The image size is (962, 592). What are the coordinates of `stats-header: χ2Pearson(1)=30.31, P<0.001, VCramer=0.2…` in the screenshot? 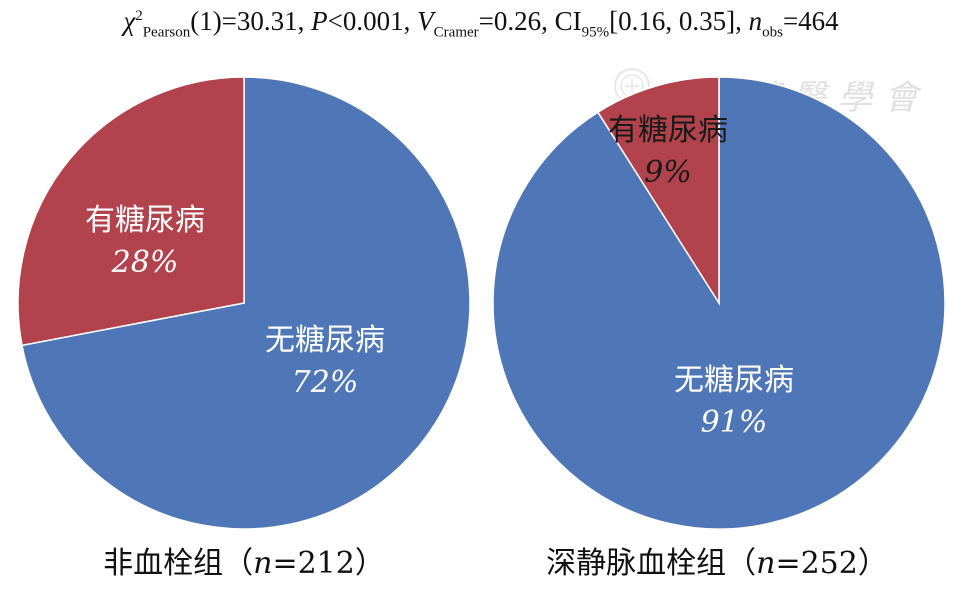 It's located at (481, 23).